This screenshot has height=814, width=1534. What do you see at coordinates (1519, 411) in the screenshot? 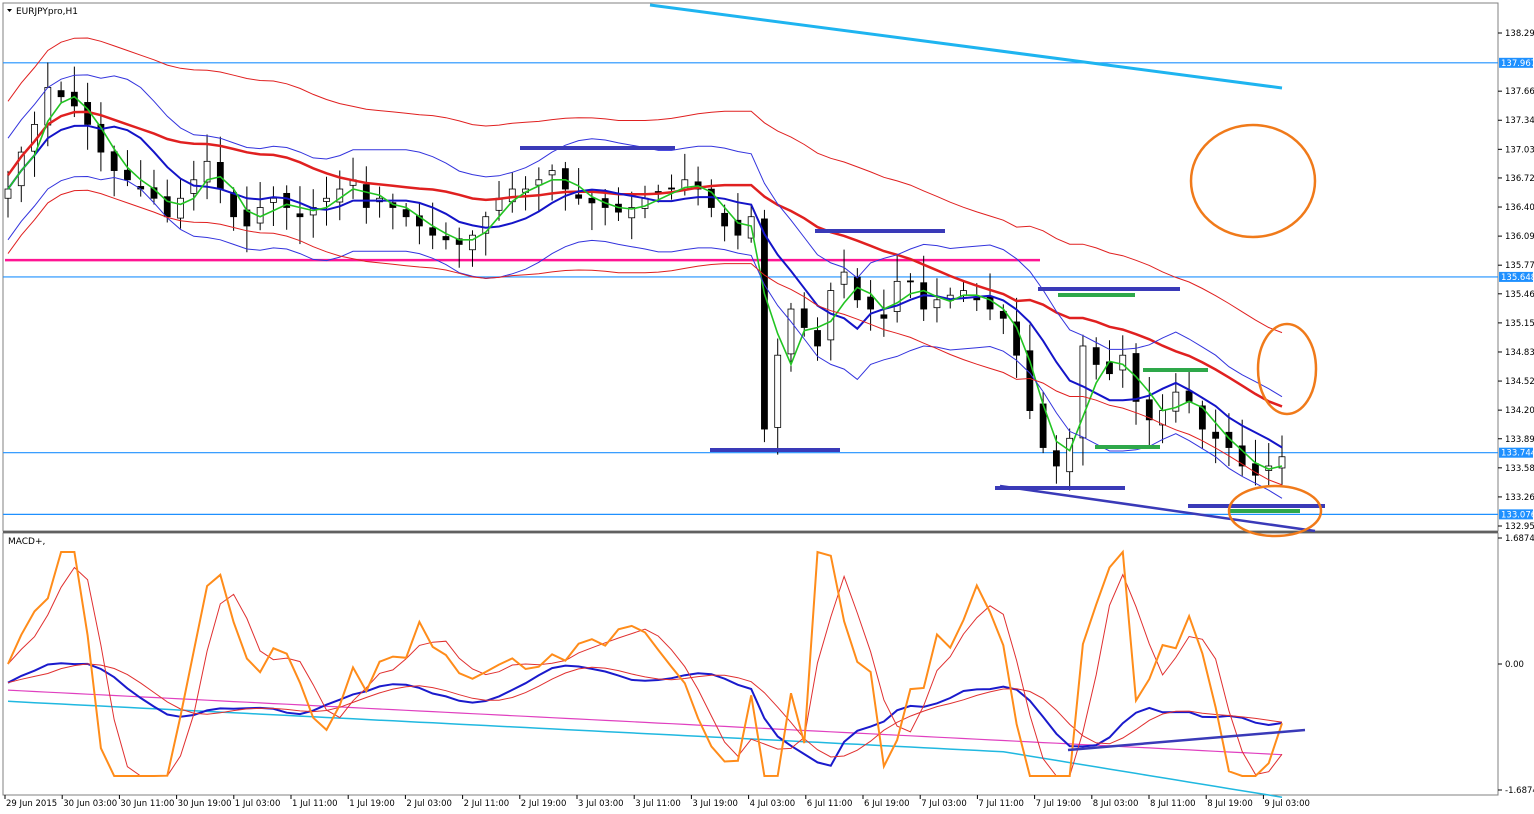
I see `price-tick-label: 134.205` at bounding box center [1519, 411].